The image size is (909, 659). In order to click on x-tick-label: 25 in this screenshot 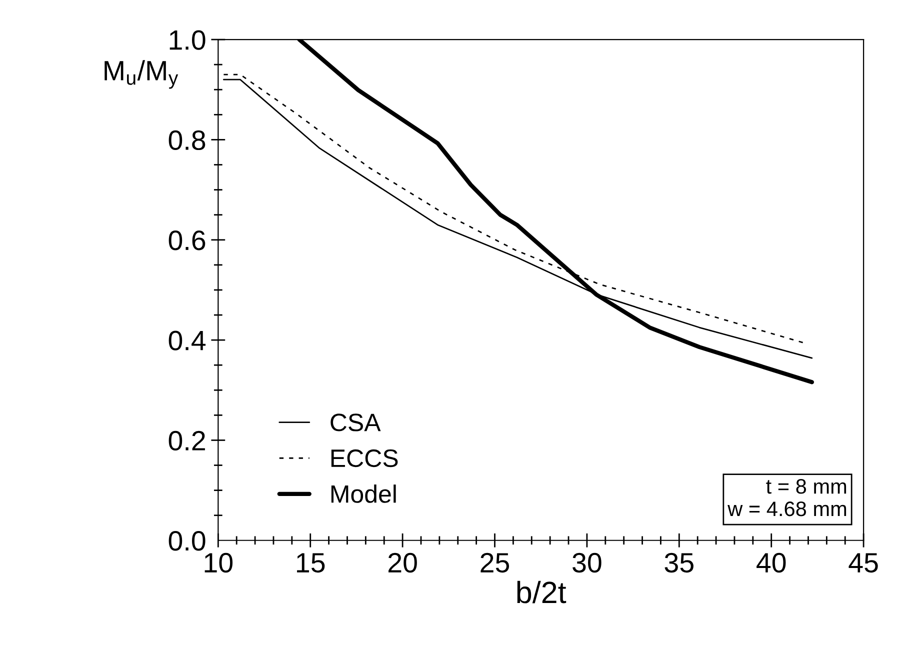, I will do `click(495, 562)`.